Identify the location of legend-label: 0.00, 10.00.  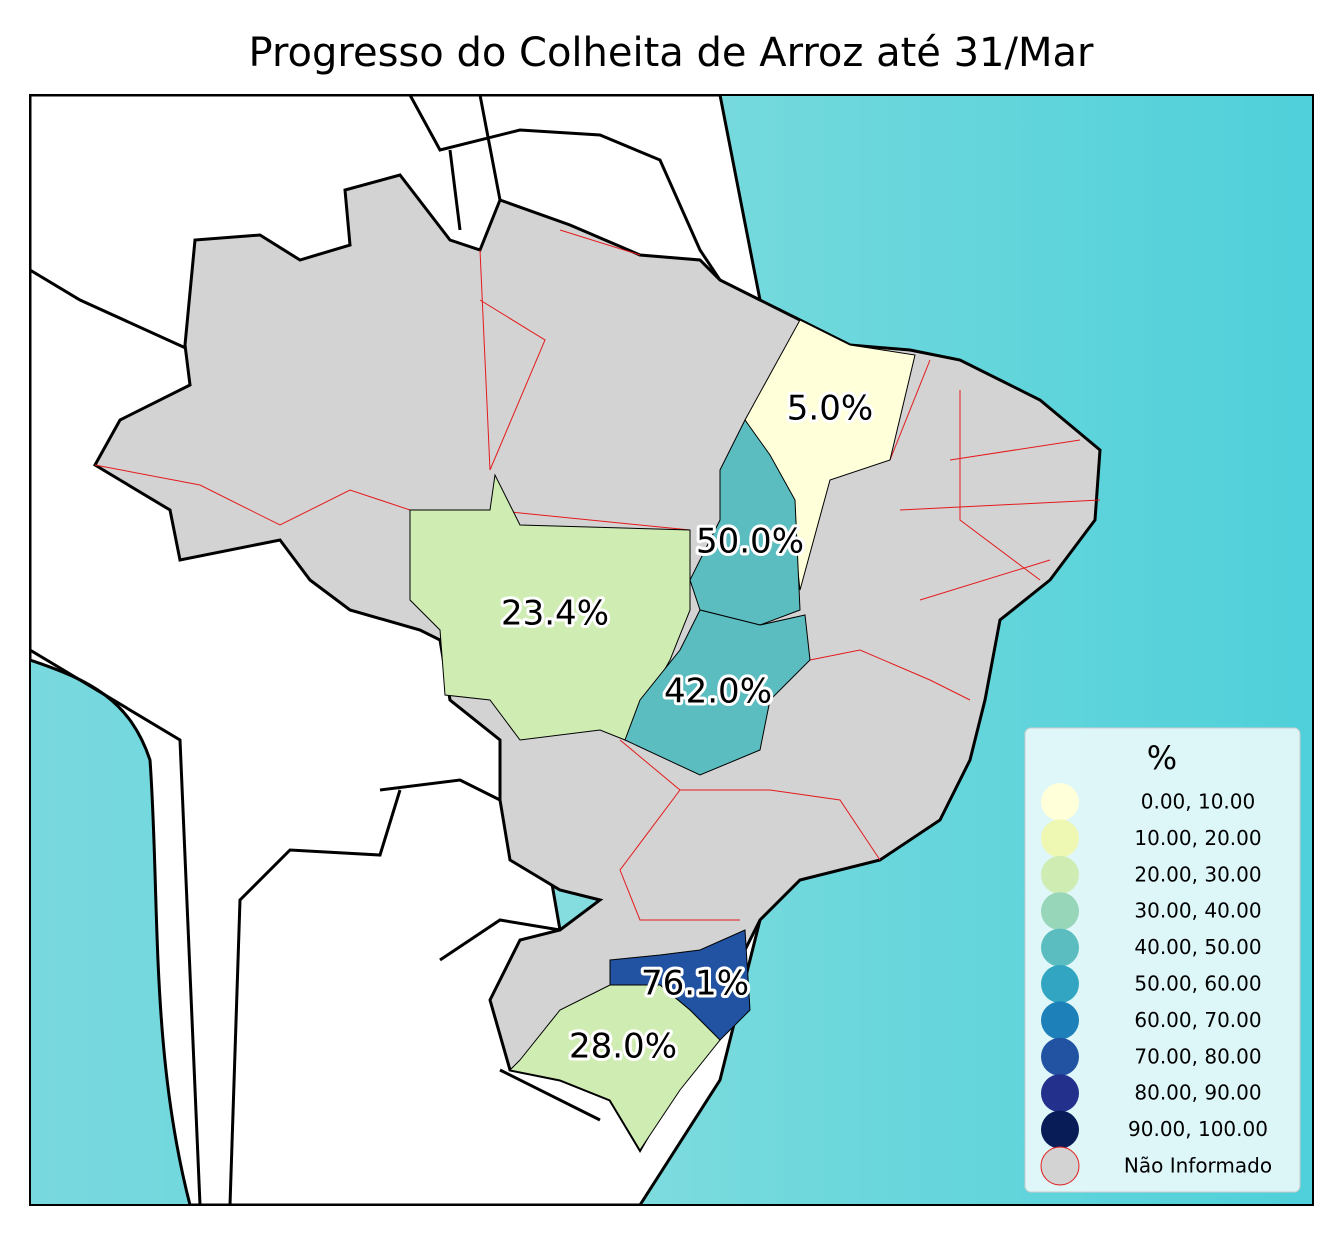
(1198, 802).